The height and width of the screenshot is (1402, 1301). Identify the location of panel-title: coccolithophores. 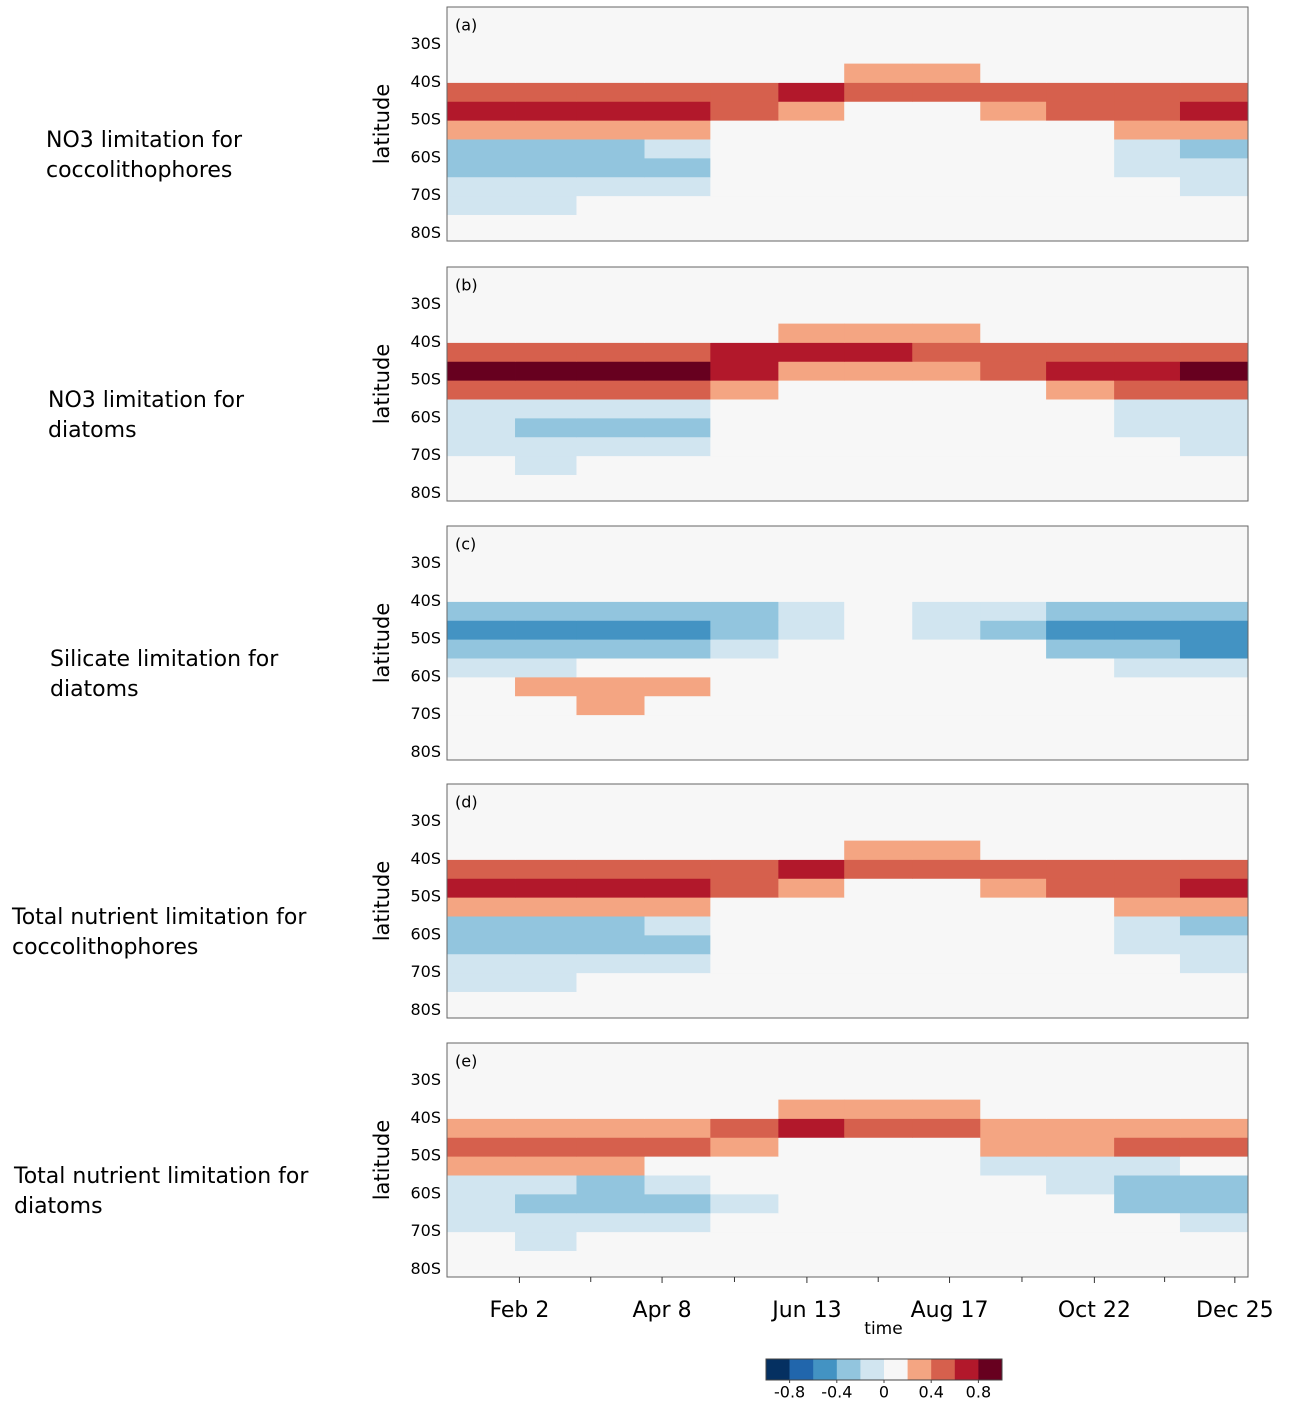
(139, 170).